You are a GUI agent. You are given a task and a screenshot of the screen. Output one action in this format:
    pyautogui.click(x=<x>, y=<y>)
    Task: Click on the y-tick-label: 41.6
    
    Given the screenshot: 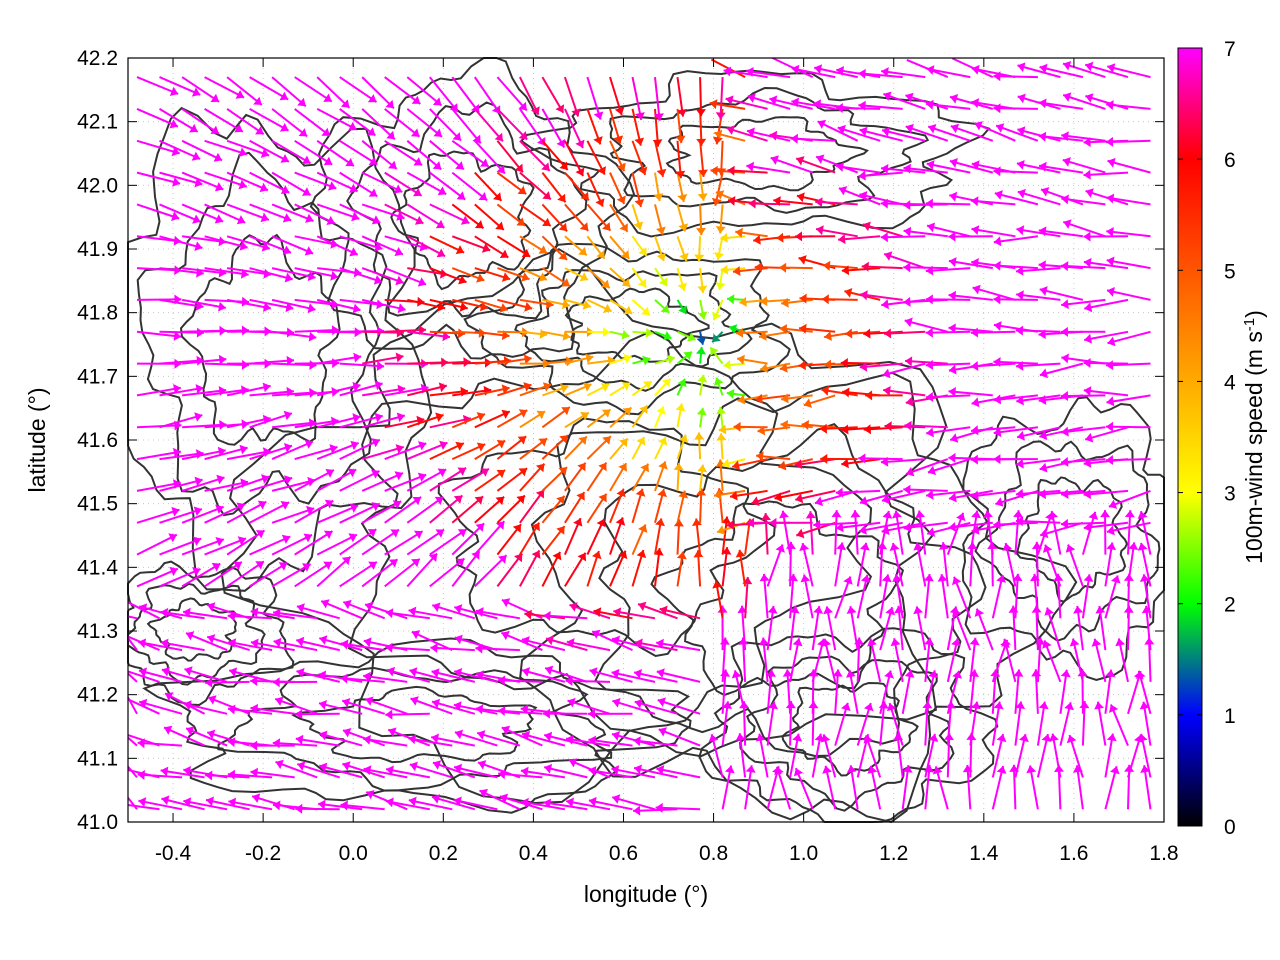 What is the action you would take?
    pyautogui.click(x=97, y=440)
    